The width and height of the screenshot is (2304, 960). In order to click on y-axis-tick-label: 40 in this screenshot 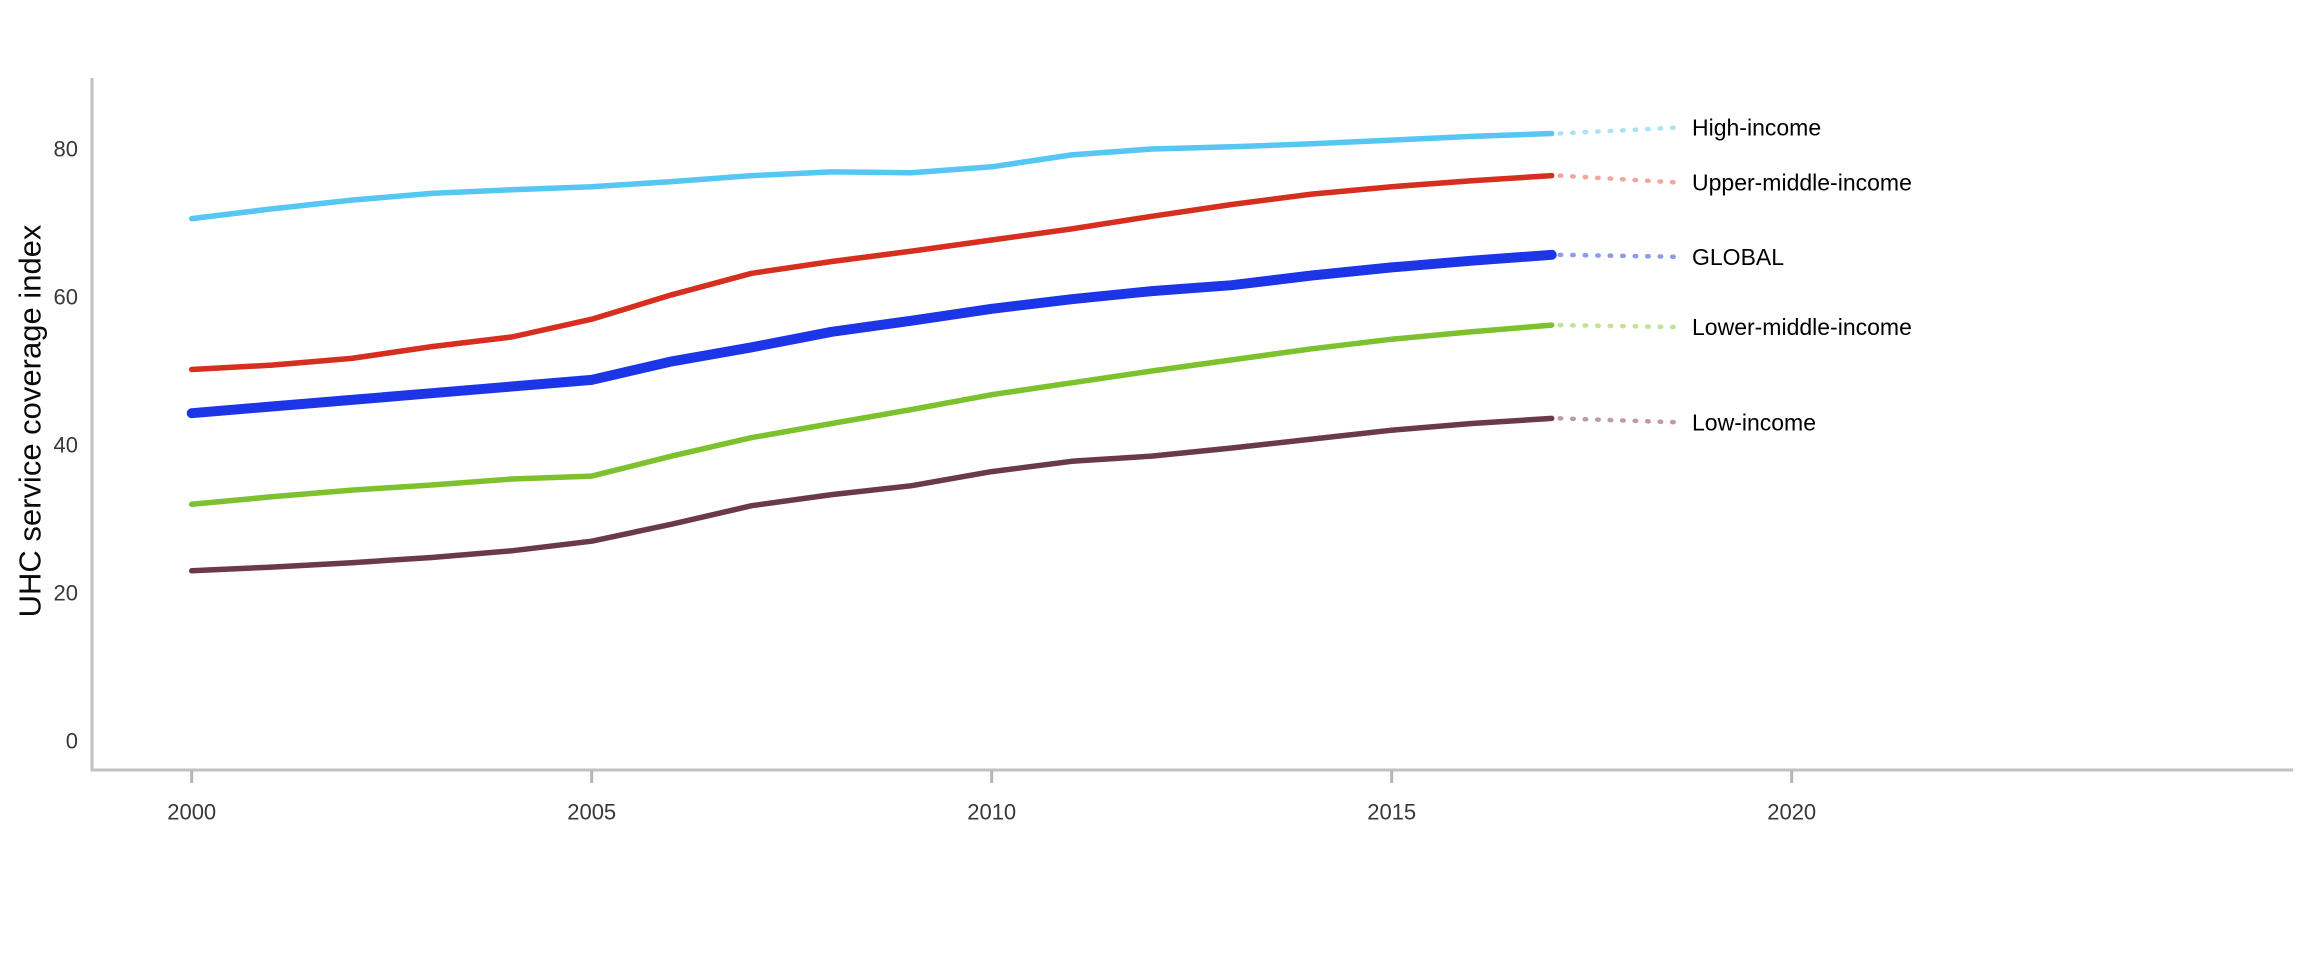, I will do `click(66, 445)`.